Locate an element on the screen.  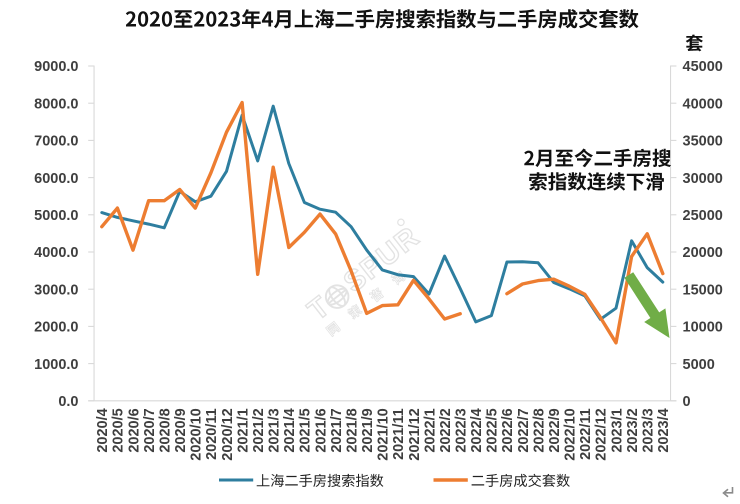
svg-text: 2022/8 is located at coordinates (539, 430).